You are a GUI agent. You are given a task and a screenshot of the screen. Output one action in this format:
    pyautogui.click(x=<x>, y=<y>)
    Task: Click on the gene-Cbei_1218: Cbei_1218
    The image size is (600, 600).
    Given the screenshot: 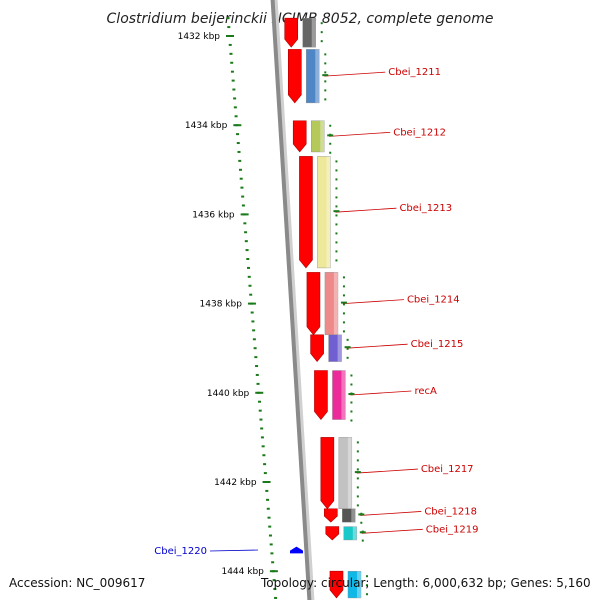 What is the action you would take?
    pyautogui.click(x=400, y=515)
    